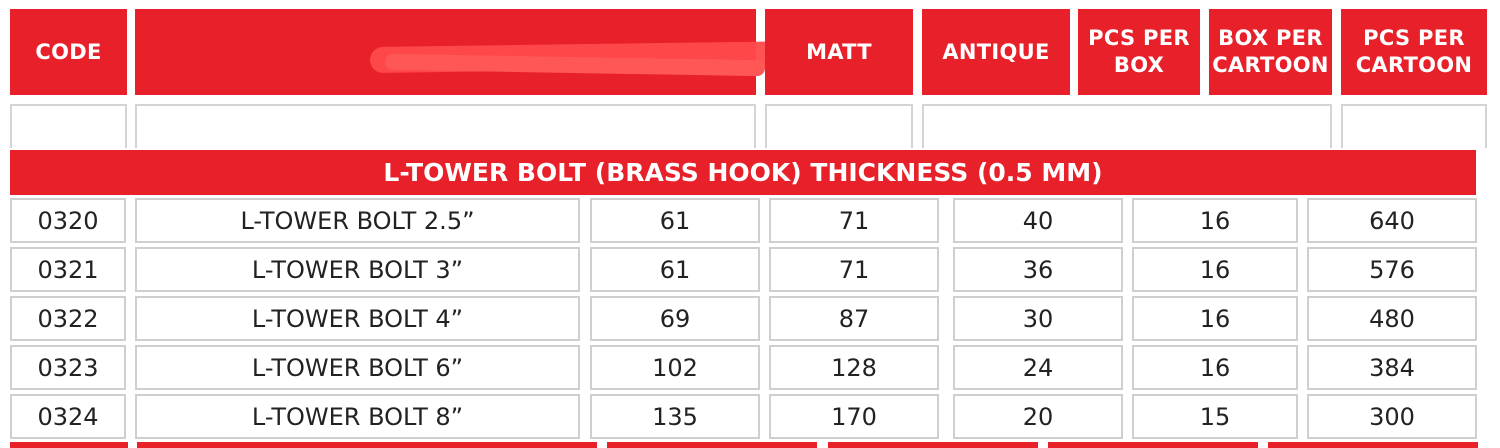 This screenshot has height=448, width=1500. What do you see at coordinates (1392, 318) in the screenshot?
I see `cell-pcs-per-cartoon: 480` at bounding box center [1392, 318].